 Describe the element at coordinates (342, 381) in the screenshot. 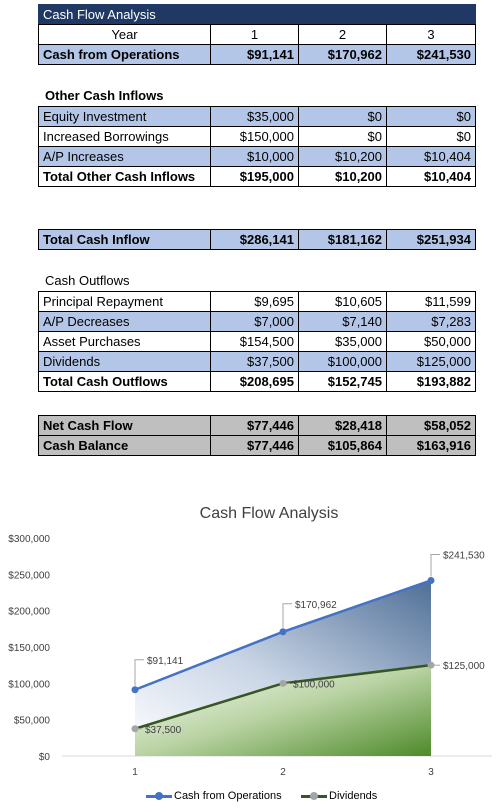

I see `cell: $152,745` at that location.